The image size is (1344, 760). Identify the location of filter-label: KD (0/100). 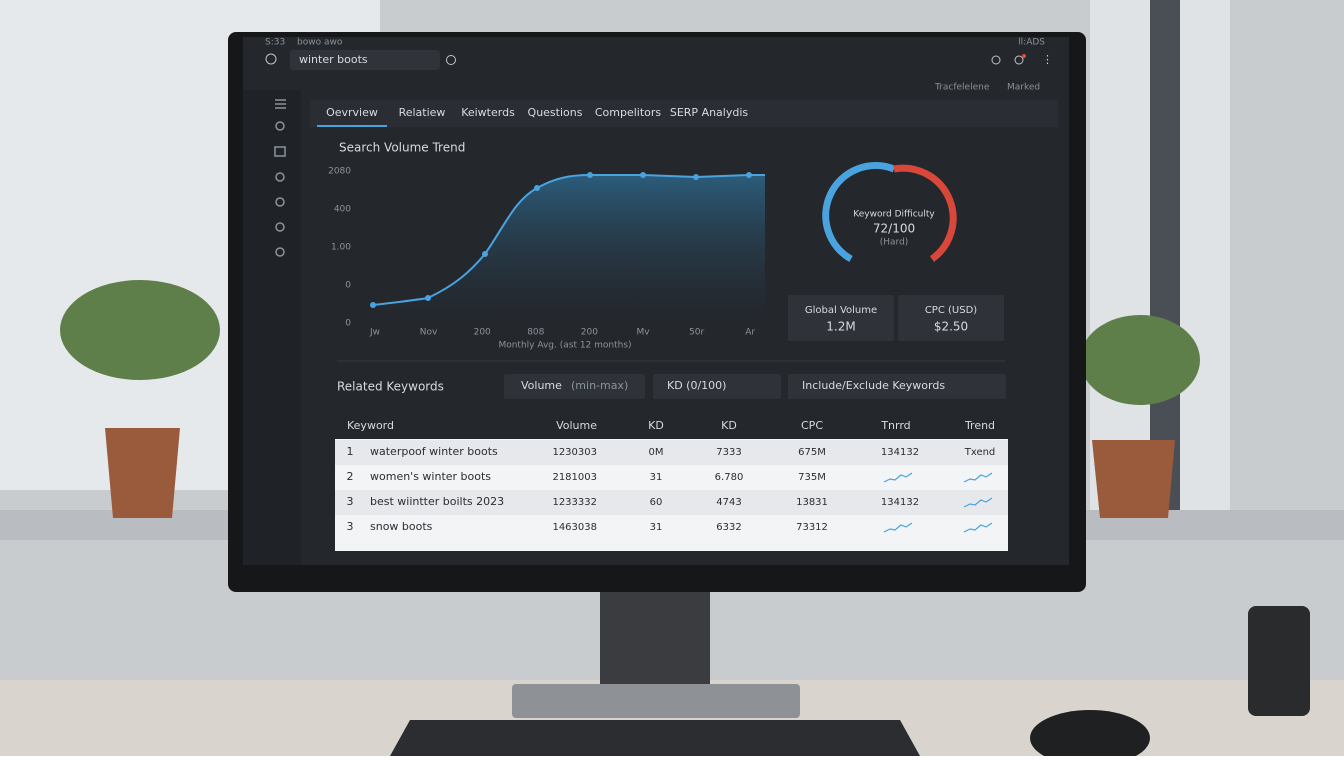
(696, 385).